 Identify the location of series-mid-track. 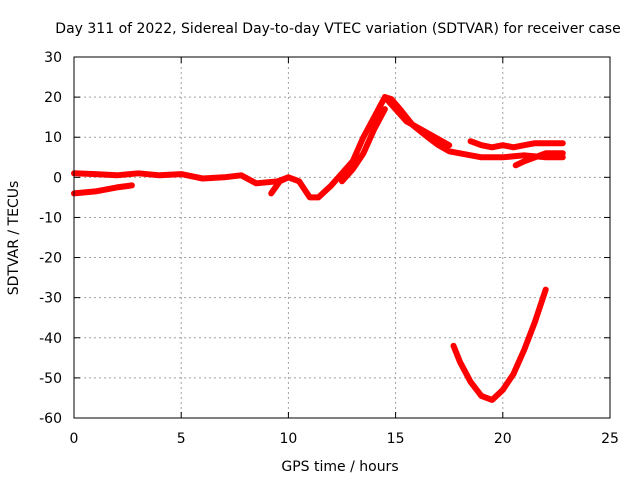
(363, 145).